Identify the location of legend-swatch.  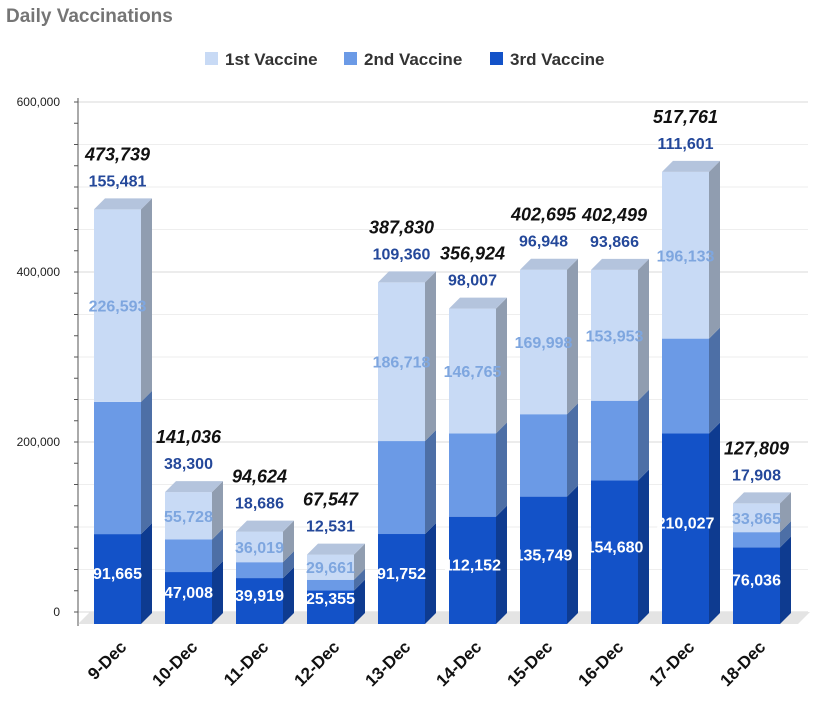
(211, 58).